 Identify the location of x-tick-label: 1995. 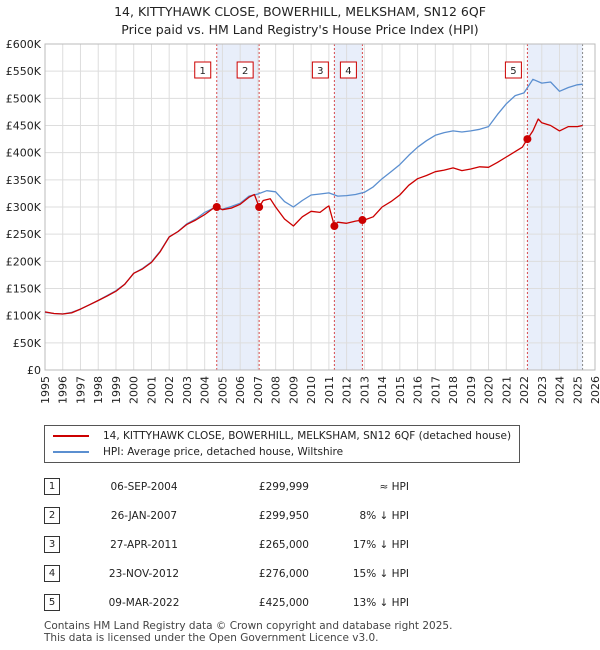
(45, 390).